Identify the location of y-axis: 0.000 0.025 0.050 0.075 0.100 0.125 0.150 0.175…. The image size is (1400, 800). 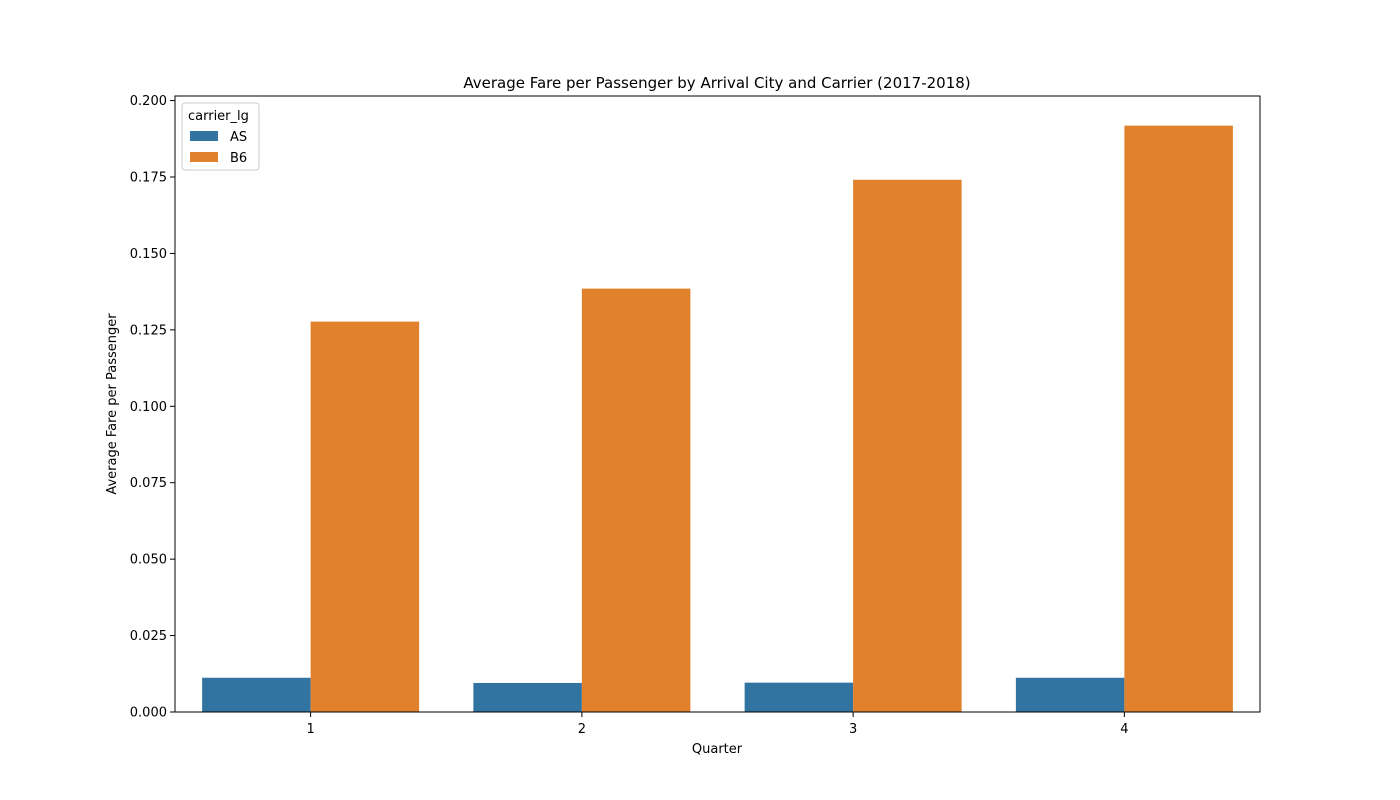
(152, 407).